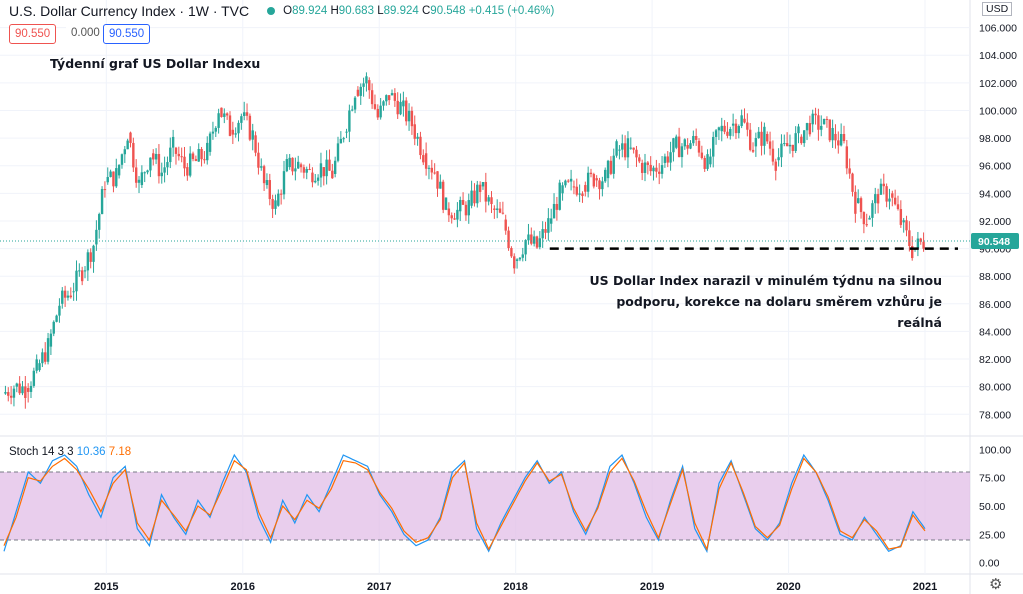 This screenshot has height=594, width=1023. What do you see at coordinates (310, 11) in the screenshot?
I see `open-value: 89.924` at bounding box center [310, 11].